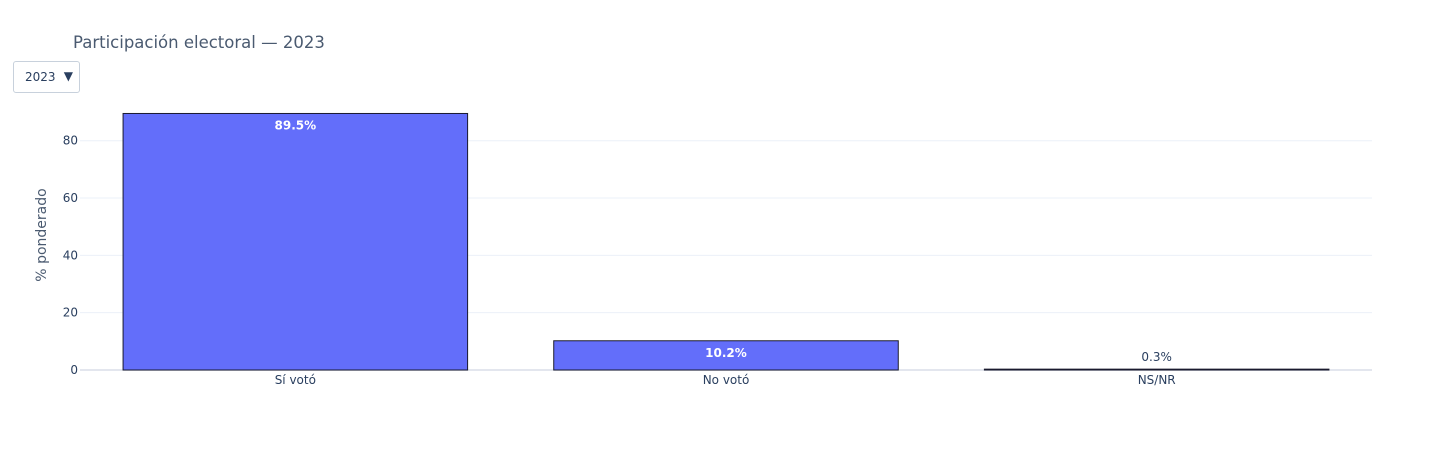  Describe the element at coordinates (42, 234) in the screenshot. I see `y-axis-title: % ponderado` at that location.